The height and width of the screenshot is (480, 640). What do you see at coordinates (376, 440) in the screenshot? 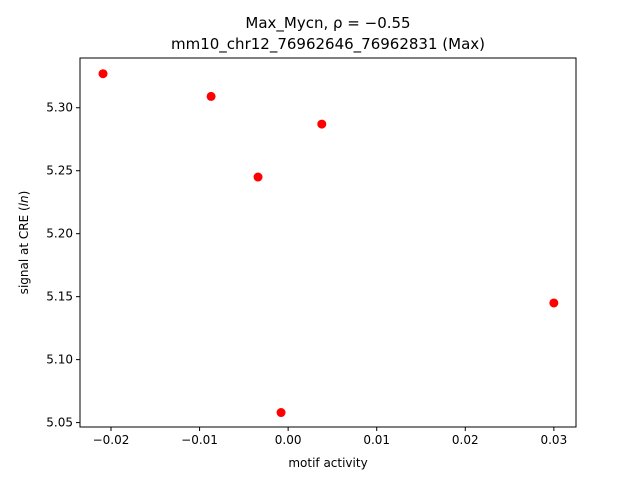
I see `x-tick-label: 0.01` at bounding box center [376, 440].